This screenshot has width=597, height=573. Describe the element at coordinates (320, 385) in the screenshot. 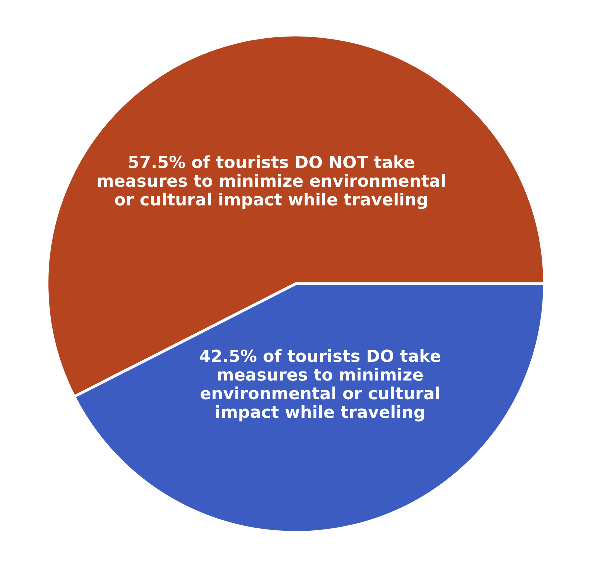

I see `slice-label: 42.5% of tourists DO take measures to minimize environmental or cultural impact while traveling` at that location.